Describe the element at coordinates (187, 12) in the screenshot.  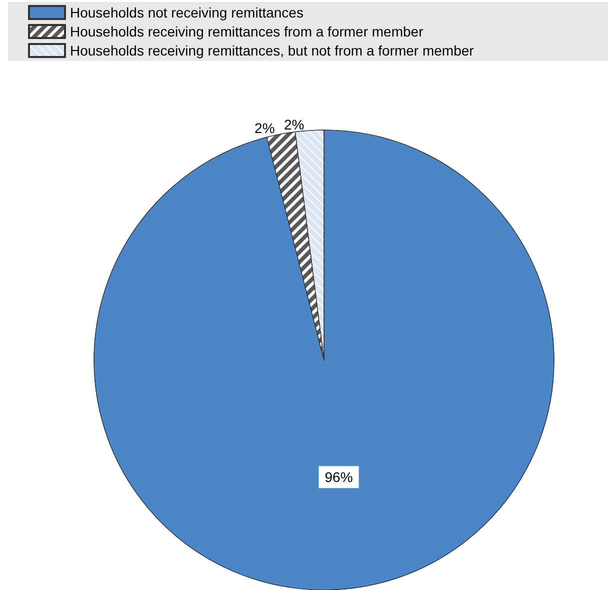
I see `legend-label: Households not receiving remittances` at that location.